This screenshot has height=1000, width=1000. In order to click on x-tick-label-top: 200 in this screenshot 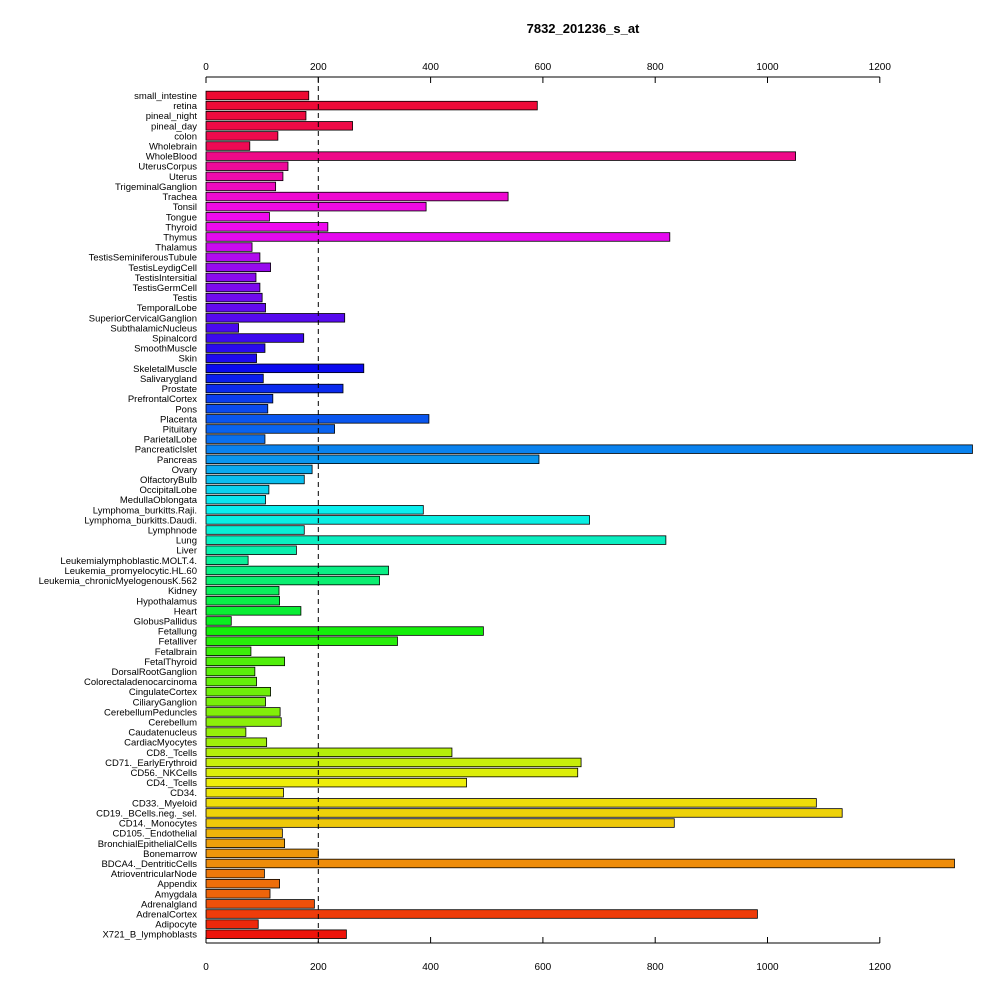, I will do `click(318, 67)`.